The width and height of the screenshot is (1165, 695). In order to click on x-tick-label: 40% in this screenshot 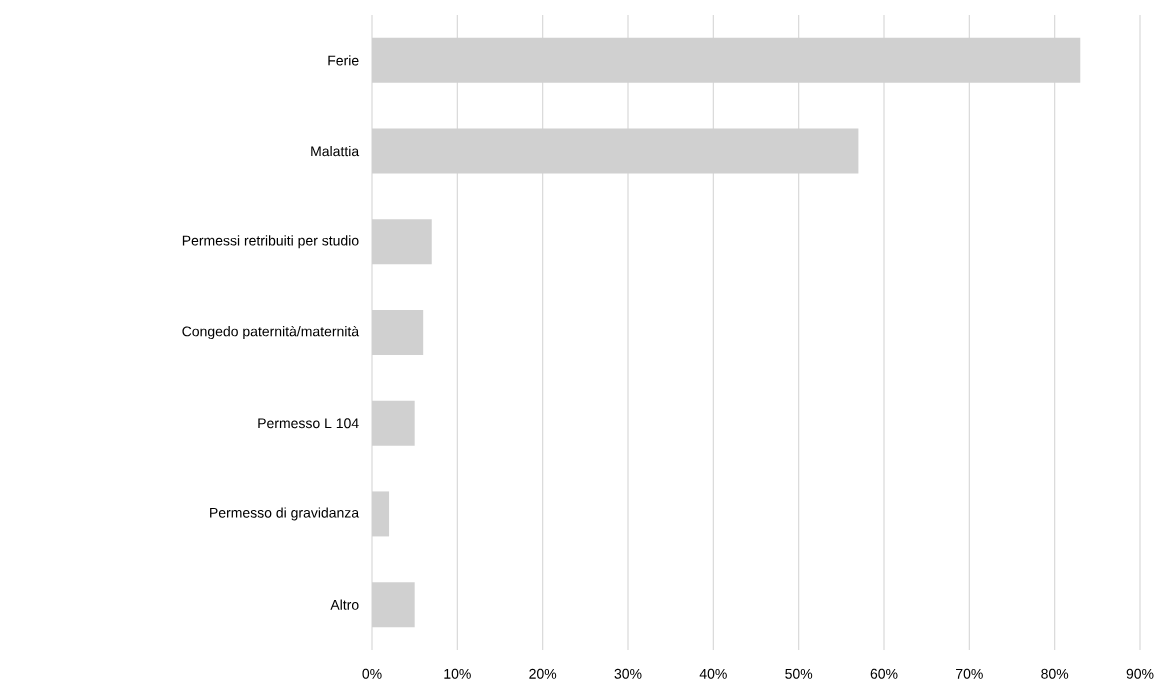, I will do `click(713, 673)`.